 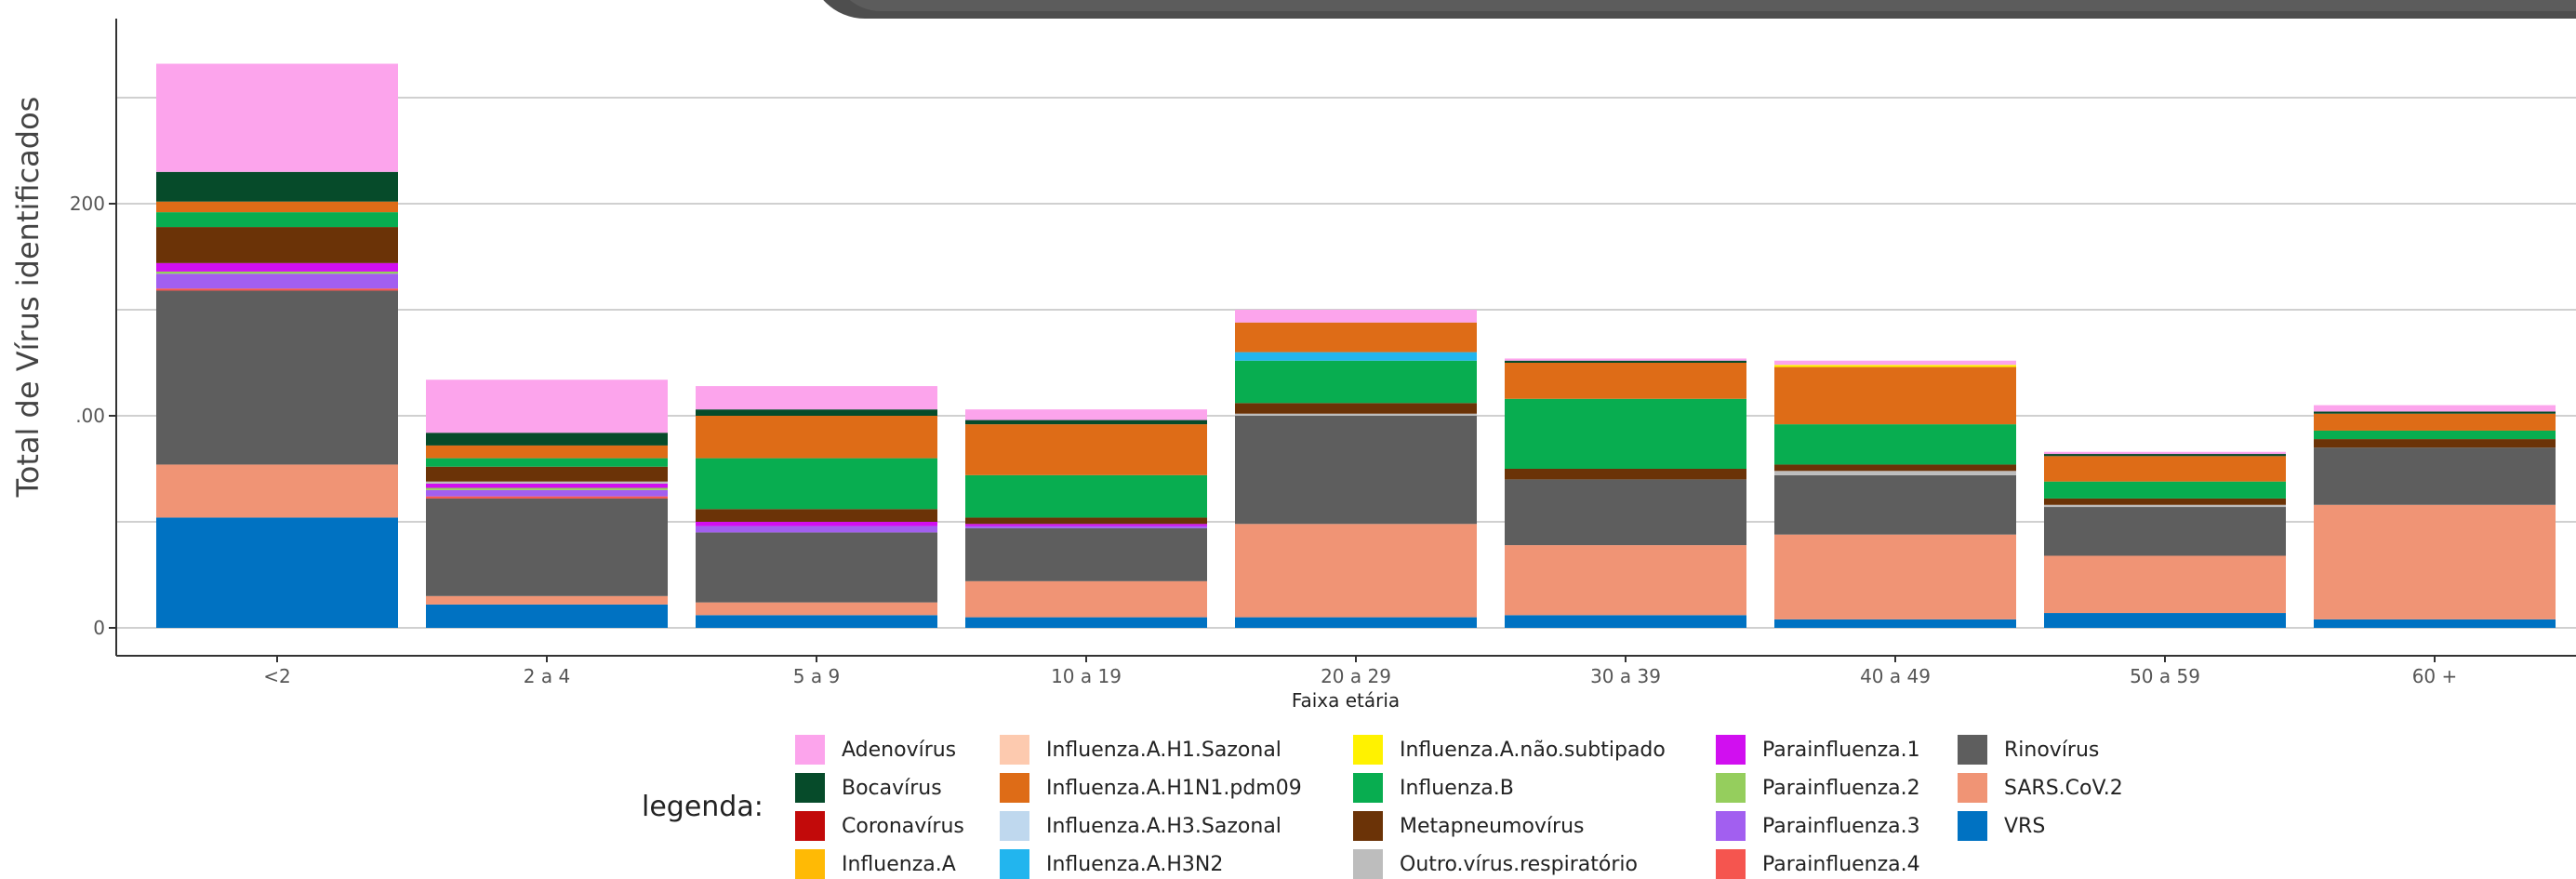 What do you see at coordinates (2063, 788) in the screenshot?
I see `legend-label: SARS.CoV.2` at bounding box center [2063, 788].